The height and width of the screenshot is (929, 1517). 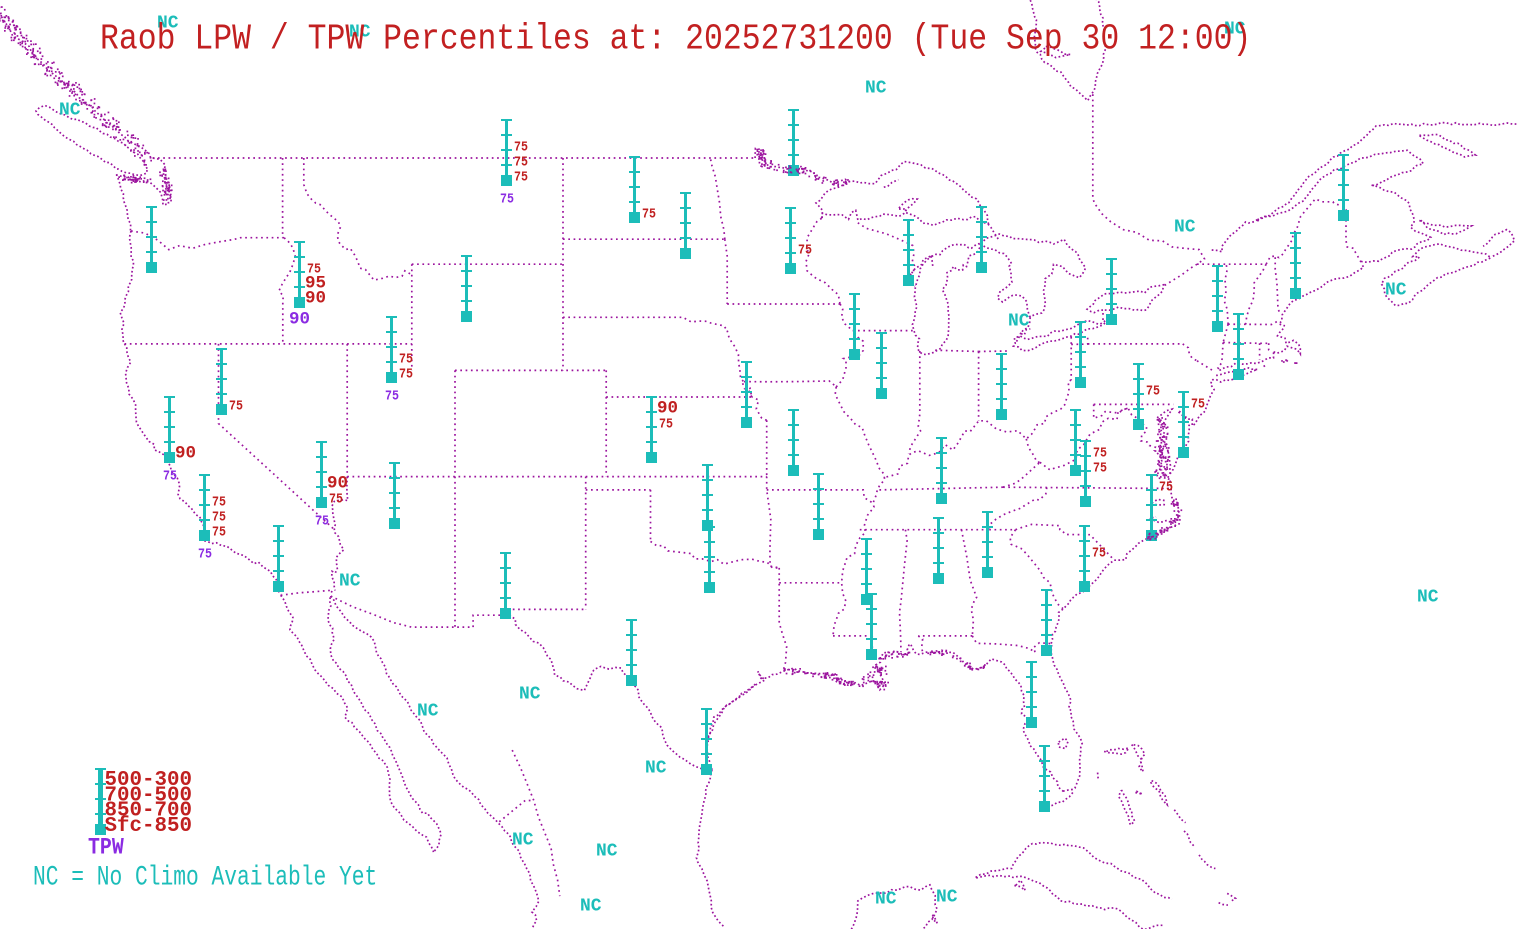 I want to click on svg-text: 95, so click(x=315, y=284).